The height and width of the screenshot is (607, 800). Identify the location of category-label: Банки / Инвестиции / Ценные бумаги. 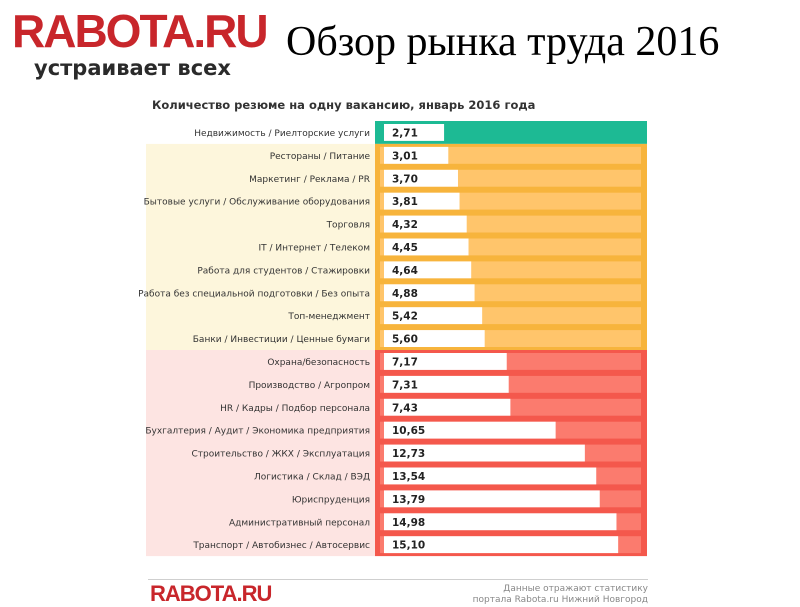
(281, 340).